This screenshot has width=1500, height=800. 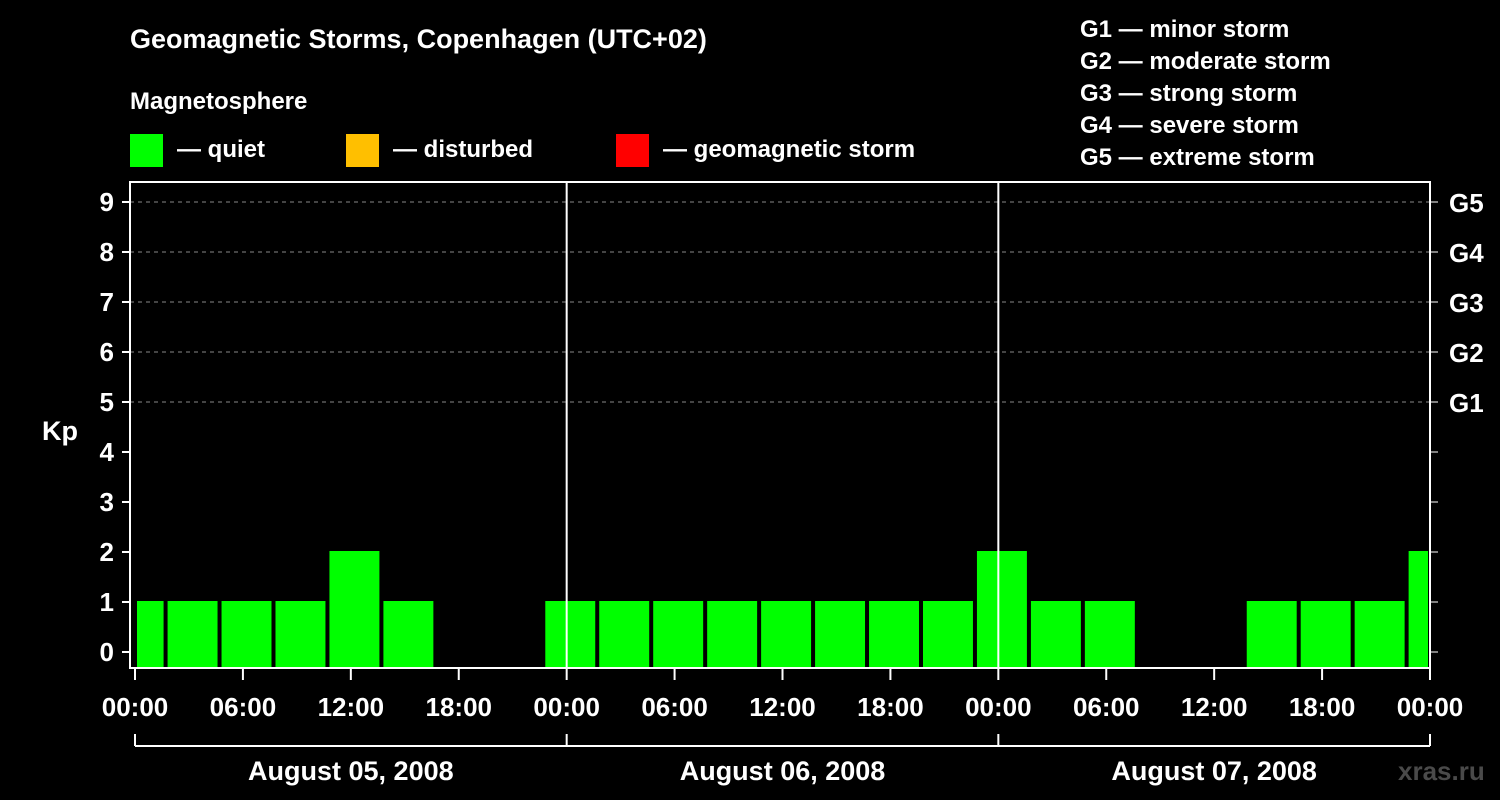 I want to click on legend-swatch-disturbed, so click(x=362, y=150).